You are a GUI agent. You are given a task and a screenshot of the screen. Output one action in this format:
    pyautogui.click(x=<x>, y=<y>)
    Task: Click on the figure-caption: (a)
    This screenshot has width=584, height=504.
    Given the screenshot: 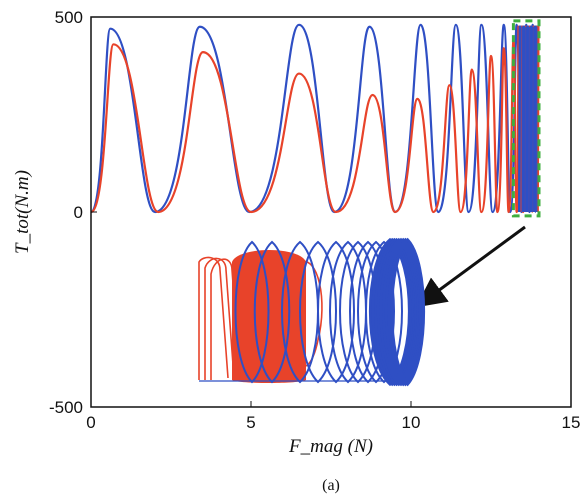 What is the action you would take?
    pyautogui.click(x=331, y=485)
    